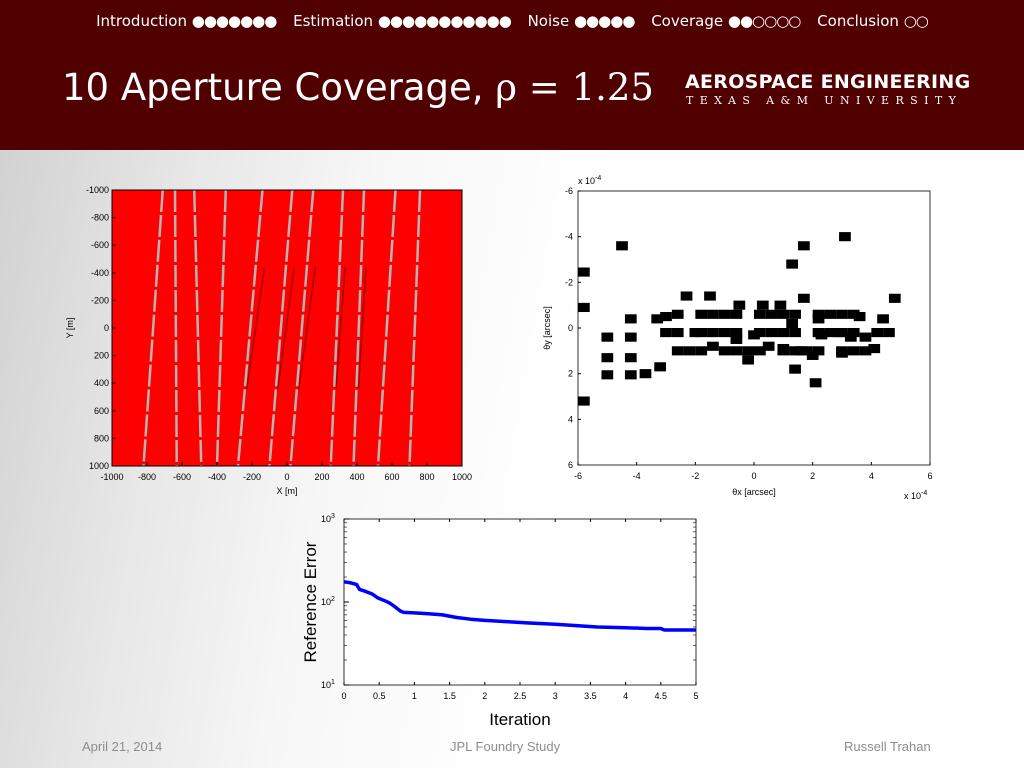 This screenshot has width=1024, height=768. I want to click on y-tick-label: 6, so click(570, 465).